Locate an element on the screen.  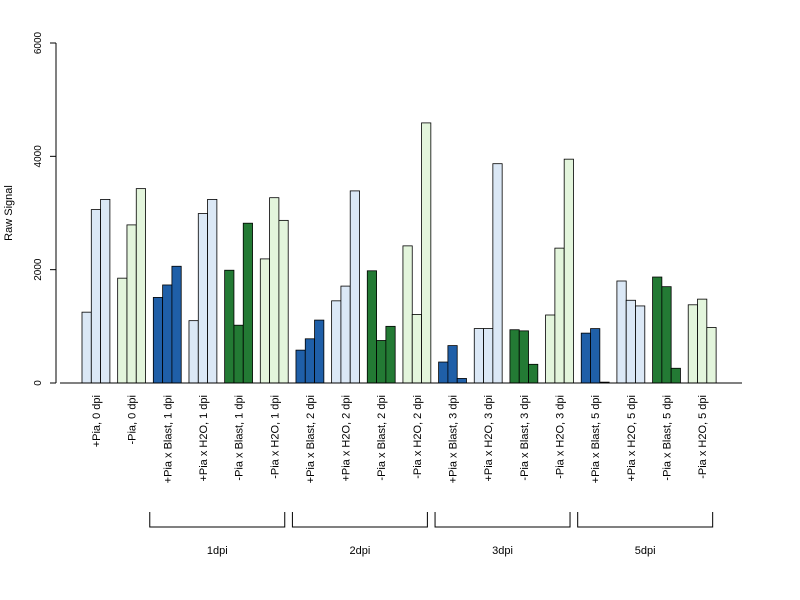
x-tick-label: +Pia x H2O, 1 dpi is located at coordinates (204, 438).